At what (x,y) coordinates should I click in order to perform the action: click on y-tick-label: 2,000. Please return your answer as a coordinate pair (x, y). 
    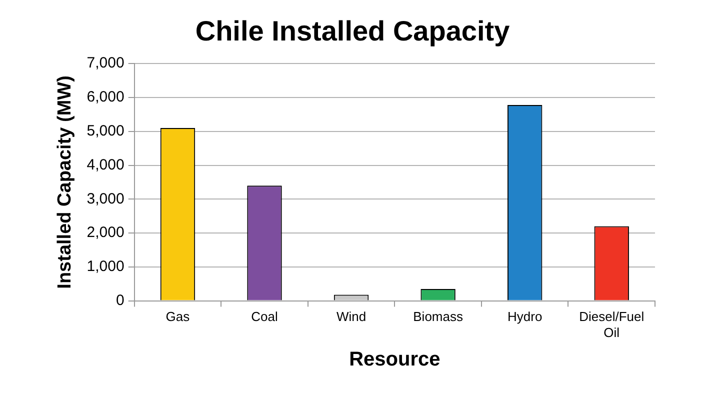
    Looking at the image, I should click on (105, 233).